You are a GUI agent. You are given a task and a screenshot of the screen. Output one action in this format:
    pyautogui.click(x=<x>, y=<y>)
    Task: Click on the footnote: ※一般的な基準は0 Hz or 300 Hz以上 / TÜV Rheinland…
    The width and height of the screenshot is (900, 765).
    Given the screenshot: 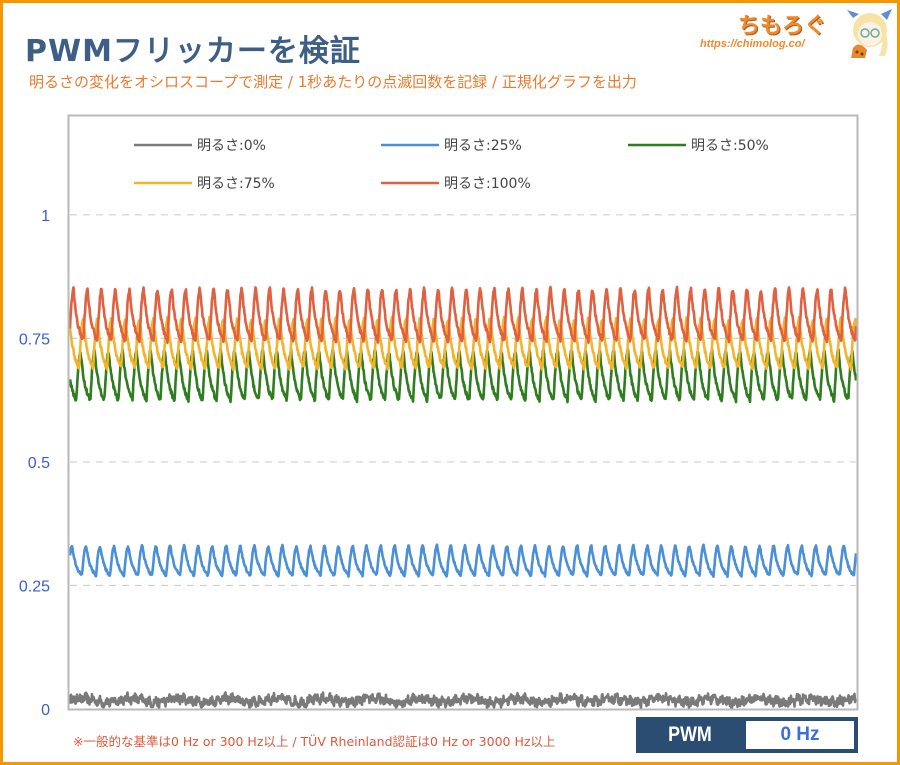 What is the action you would take?
    pyautogui.click(x=314, y=741)
    